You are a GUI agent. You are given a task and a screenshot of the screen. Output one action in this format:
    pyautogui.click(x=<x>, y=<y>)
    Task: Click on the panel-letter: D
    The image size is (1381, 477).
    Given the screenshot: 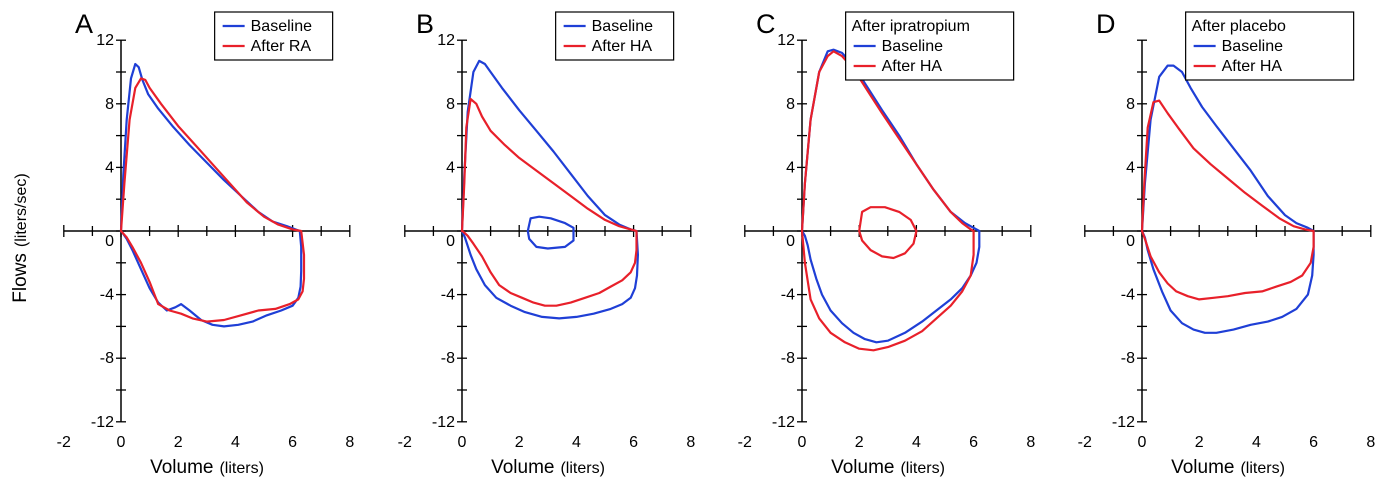 What is the action you would take?
    pyautogui.click(x=1106, y=24)
    